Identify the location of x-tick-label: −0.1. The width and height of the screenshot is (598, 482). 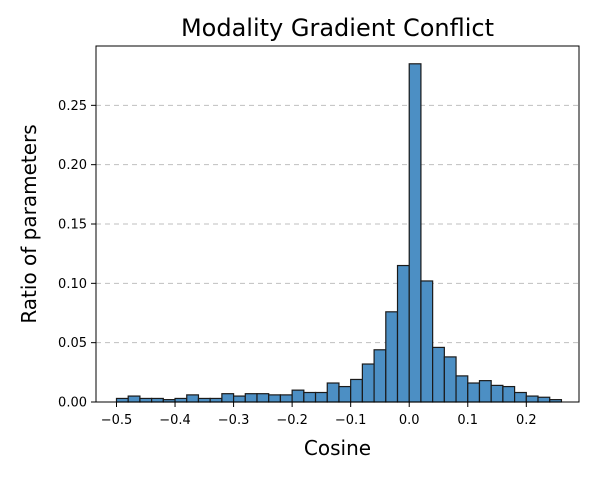
(351, 420).